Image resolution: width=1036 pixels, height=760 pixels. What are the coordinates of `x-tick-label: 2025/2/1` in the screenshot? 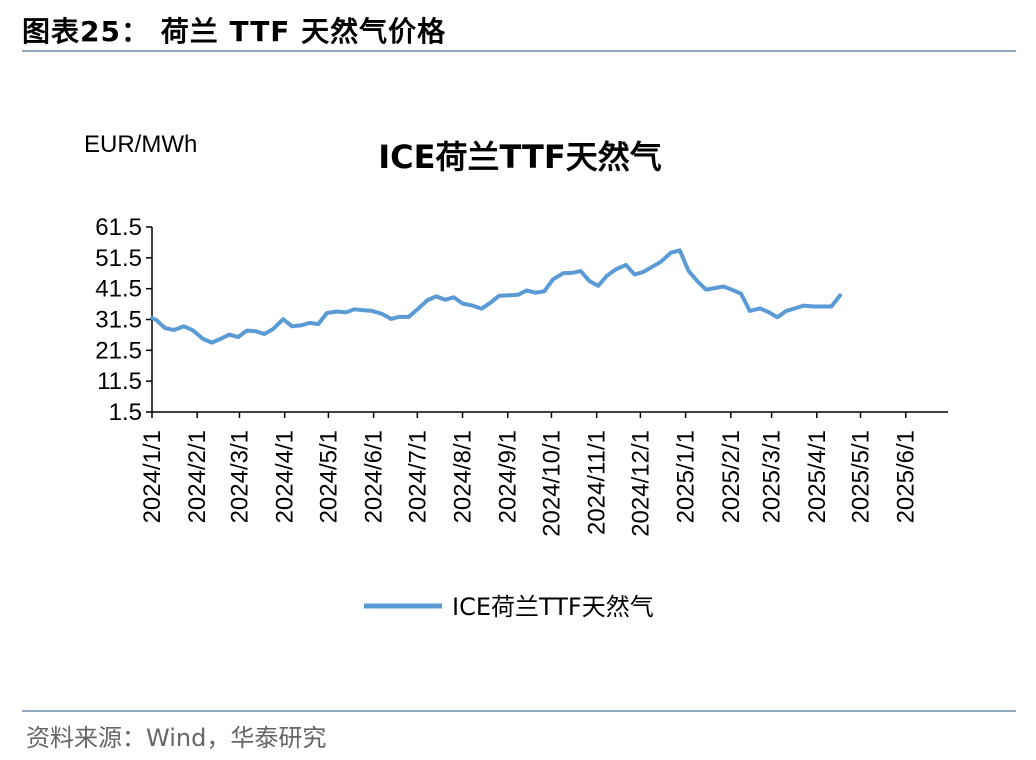 It's located at (731, 476).